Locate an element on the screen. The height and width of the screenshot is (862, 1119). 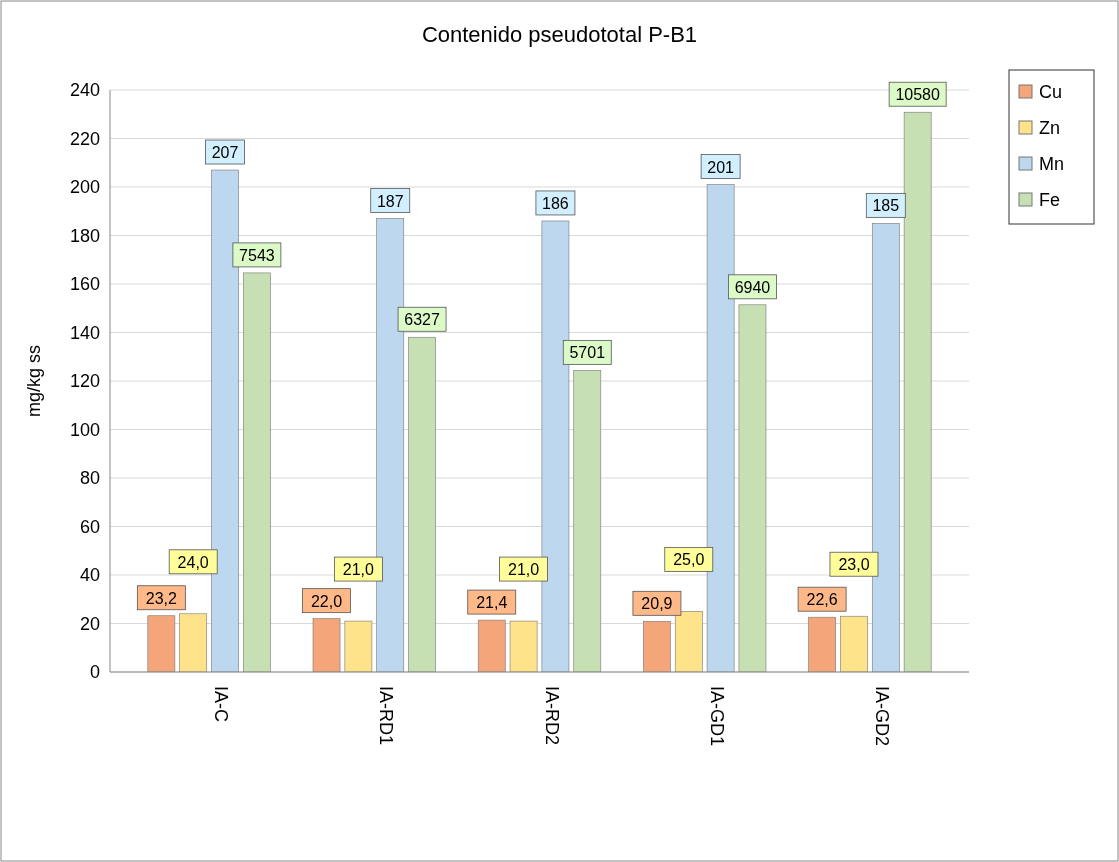
data-label: 201 is located at coordinates (721, 167).